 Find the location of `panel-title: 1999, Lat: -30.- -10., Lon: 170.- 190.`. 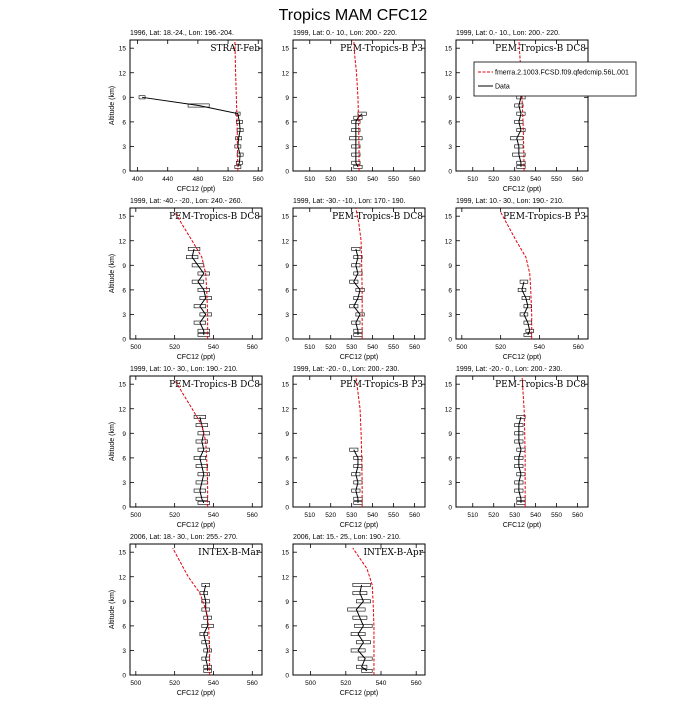

panel-title: 1999, Lat: -30.- -10., Lon: 170.- 190. is located at coordinates (349, 201).